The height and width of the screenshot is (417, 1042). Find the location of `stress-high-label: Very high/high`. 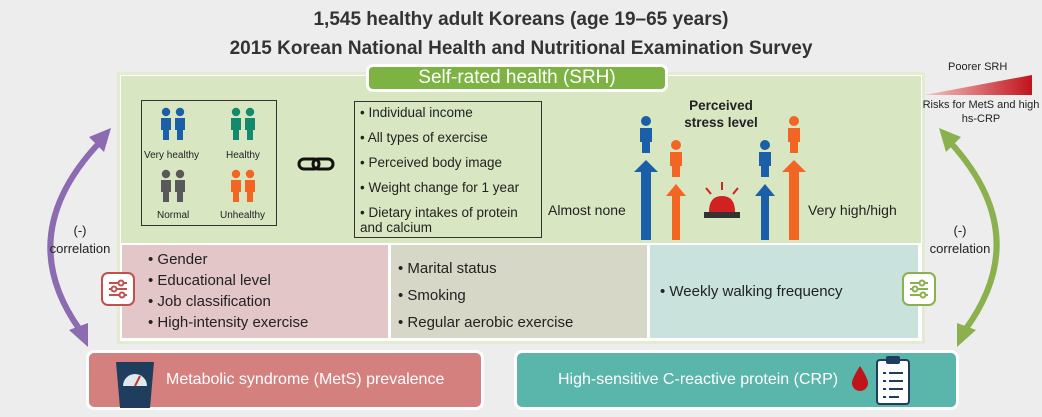

stress-high-label: Very high/high is located at coordinates (852, 210).